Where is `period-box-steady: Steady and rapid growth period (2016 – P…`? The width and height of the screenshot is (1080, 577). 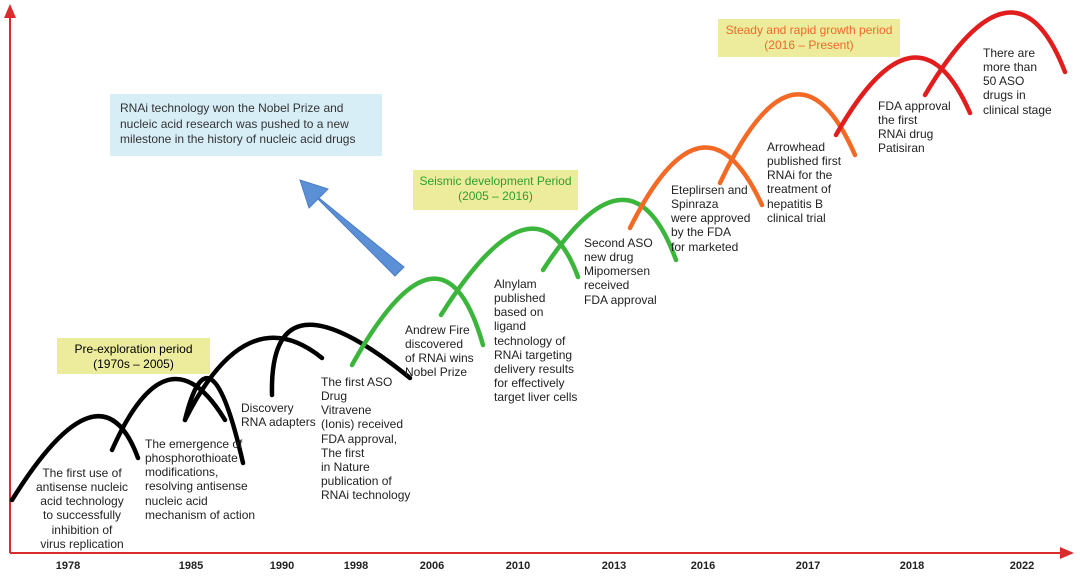 period-box-steady: Steady and rapid growth period (2016 – P… is located at coordinates (809, 38).